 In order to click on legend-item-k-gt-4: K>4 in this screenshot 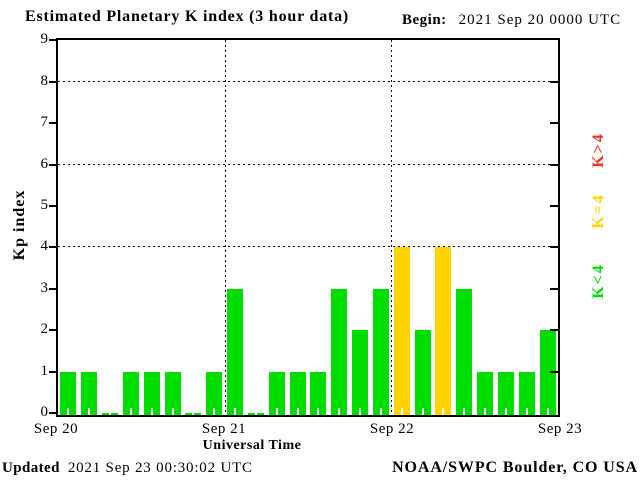, I will do `click(598, 150)`.